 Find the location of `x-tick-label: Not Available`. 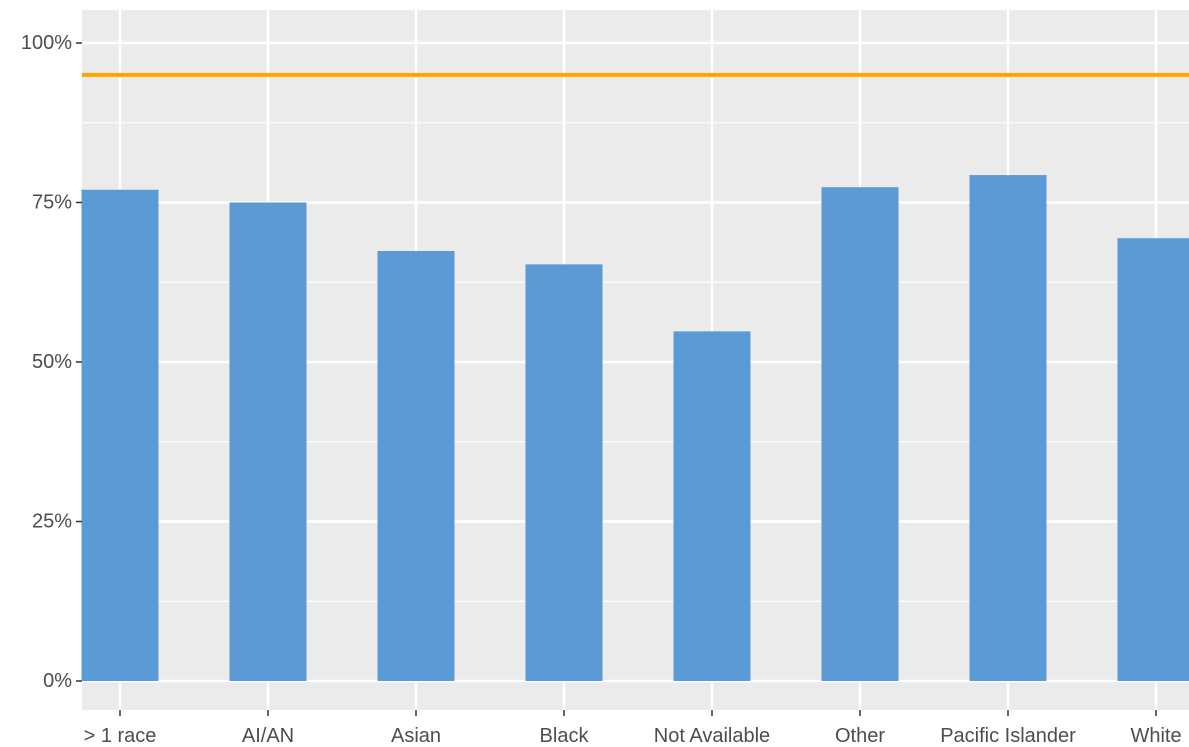

x-tick-label: Not Available is located at coordinates (712, 736).